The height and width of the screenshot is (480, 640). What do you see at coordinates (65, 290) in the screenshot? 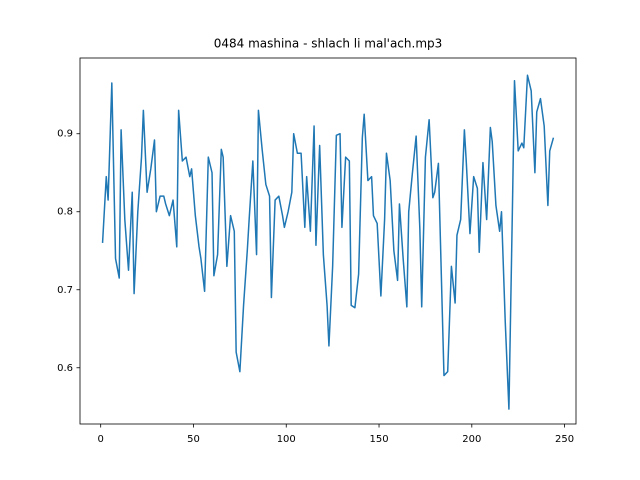
I see `y-tick-label: 0.7` at bounding box center [65, 290].